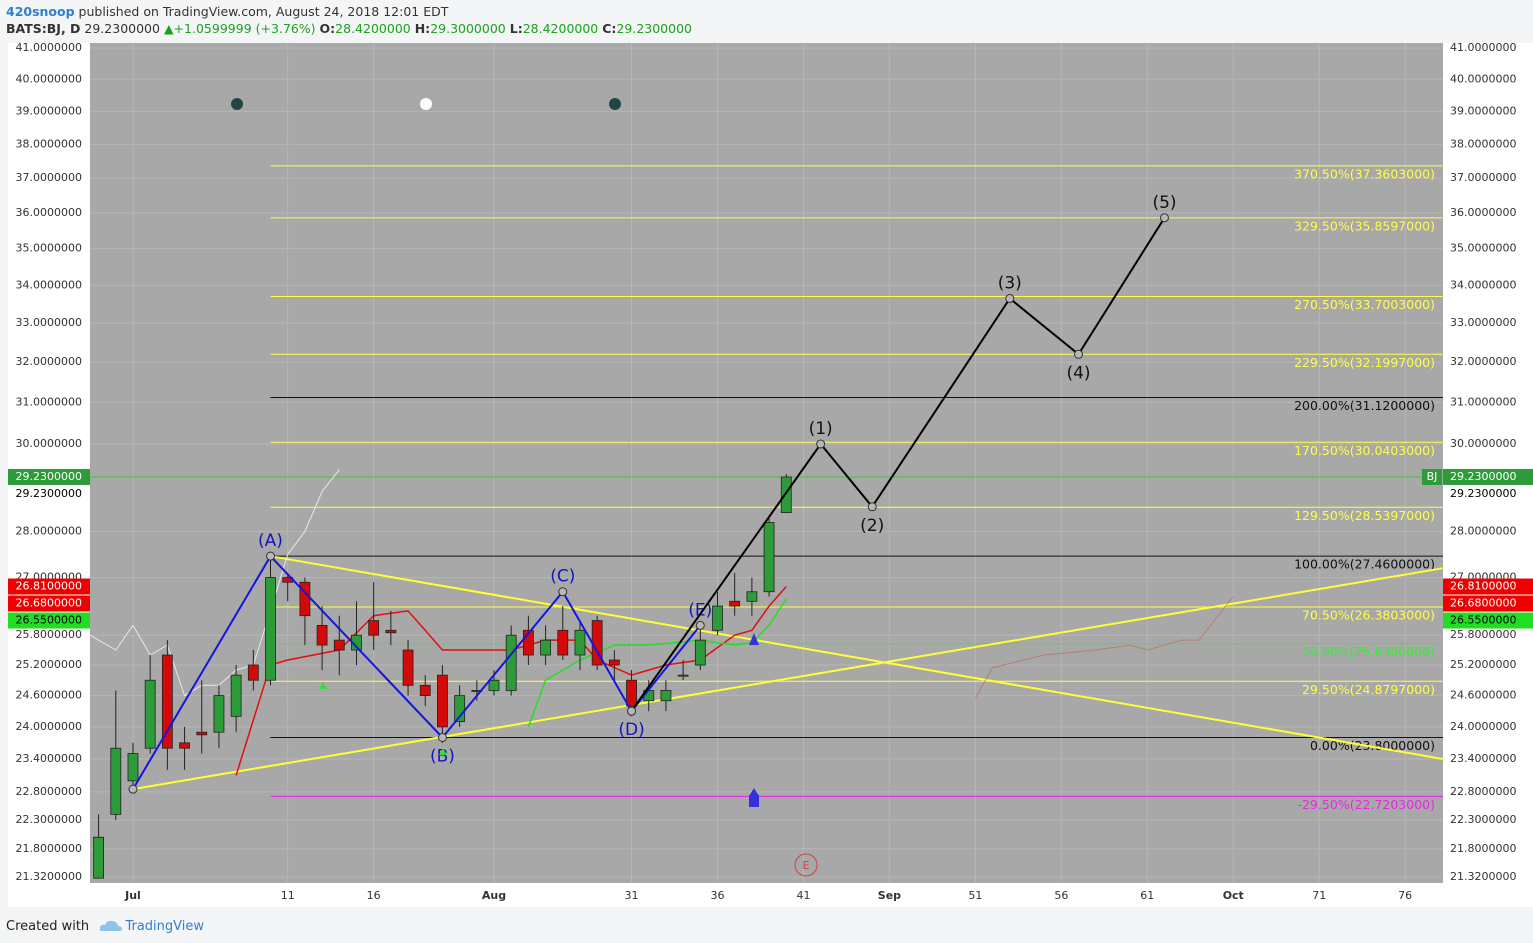 The height and width of the screenshot is (943, 1533). I want to click on wave-label: (5), so click(1164, 203).